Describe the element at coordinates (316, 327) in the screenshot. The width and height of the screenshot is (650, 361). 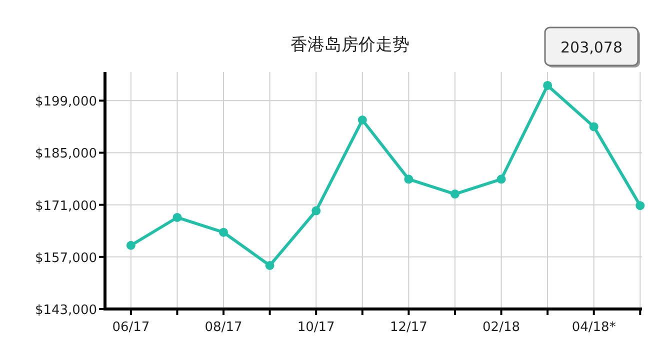
I see `x-tick-label: 10/17` at that location.